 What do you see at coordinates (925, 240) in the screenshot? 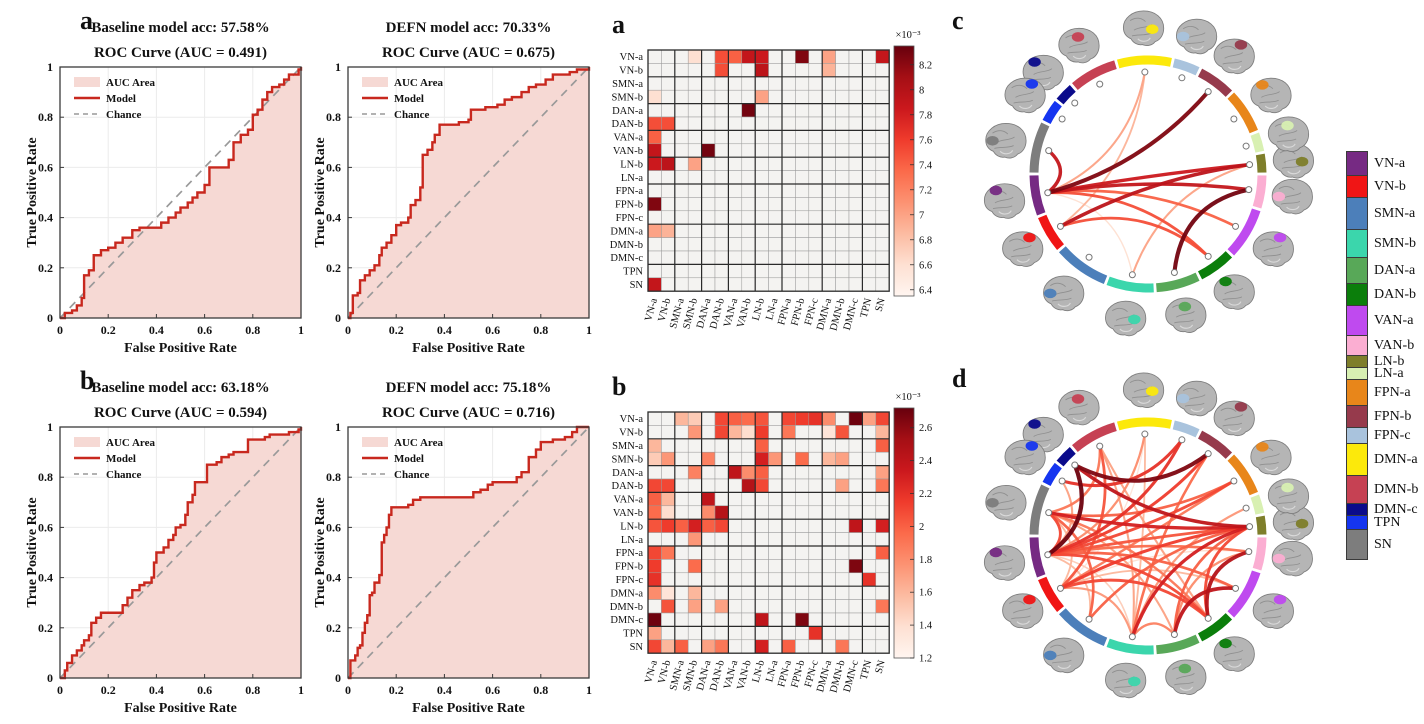
I see `svg-text: 6.8` at bounding box center [925, 240].